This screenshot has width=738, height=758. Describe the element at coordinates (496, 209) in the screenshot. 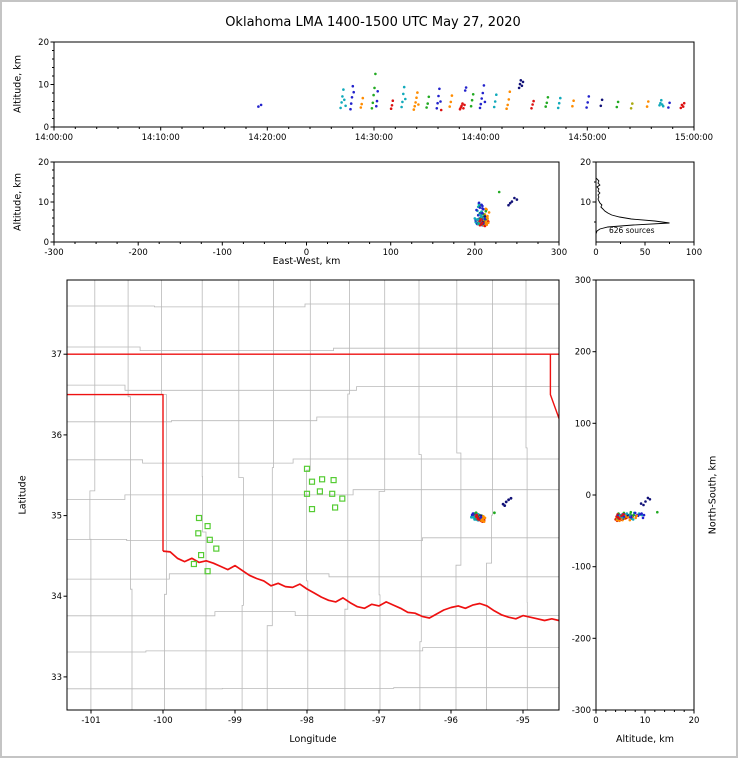

I see `ew-height-points` at that location.